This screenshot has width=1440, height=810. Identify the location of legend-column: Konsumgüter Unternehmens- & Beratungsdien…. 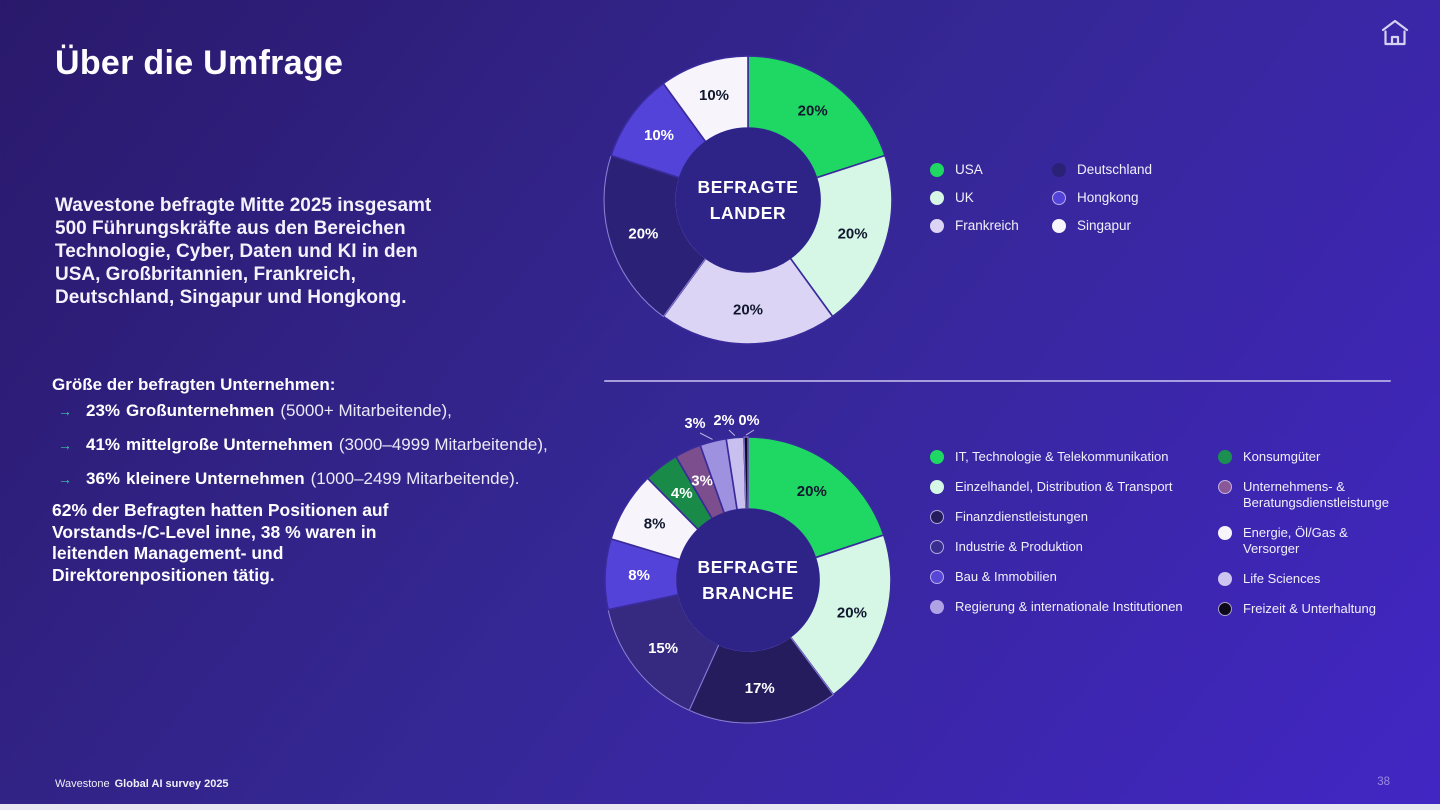
(1329, 540).